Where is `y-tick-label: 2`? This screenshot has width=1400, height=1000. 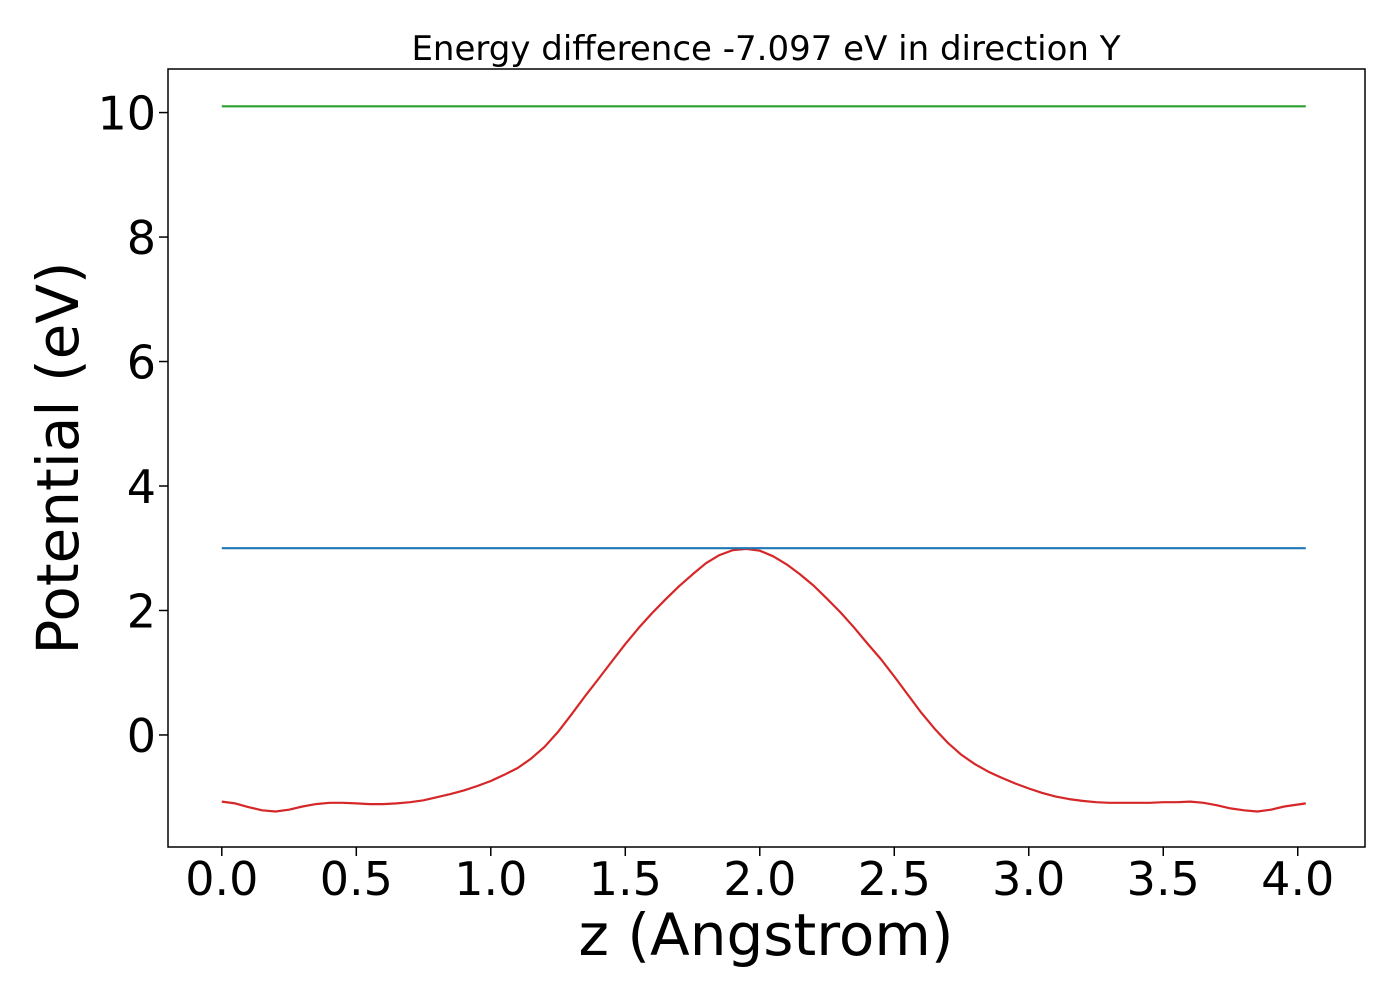 y-tick-label: 2 is located at coordinates (141, 611).